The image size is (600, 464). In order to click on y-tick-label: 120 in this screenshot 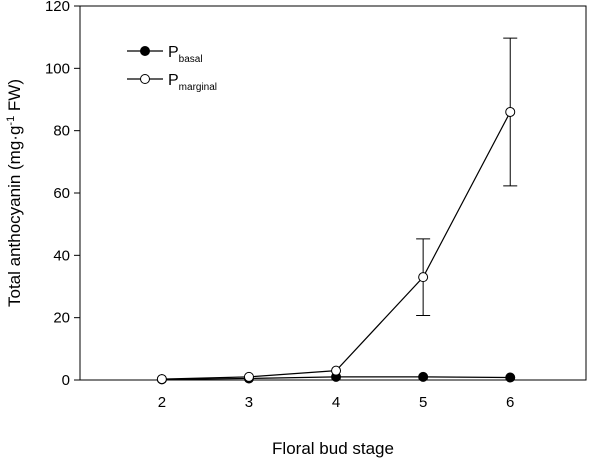, I will do `click(57, 7)`.